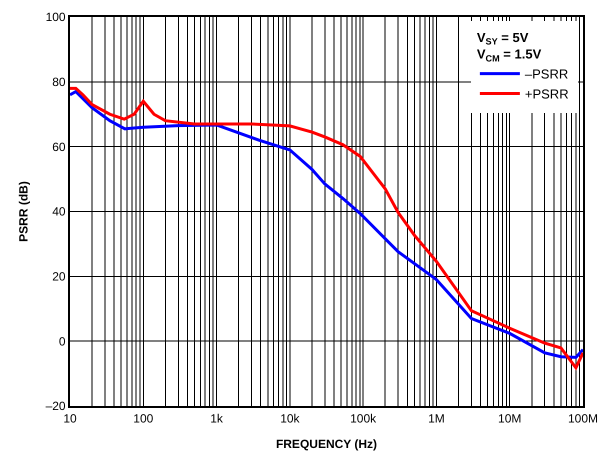 Image resolution: width=613 pixels, height=459 pixels. What do you see at coordinates (59, 82) in the screenshot?
I see `y-tick-label: 80` at bounding box center [59, 82].